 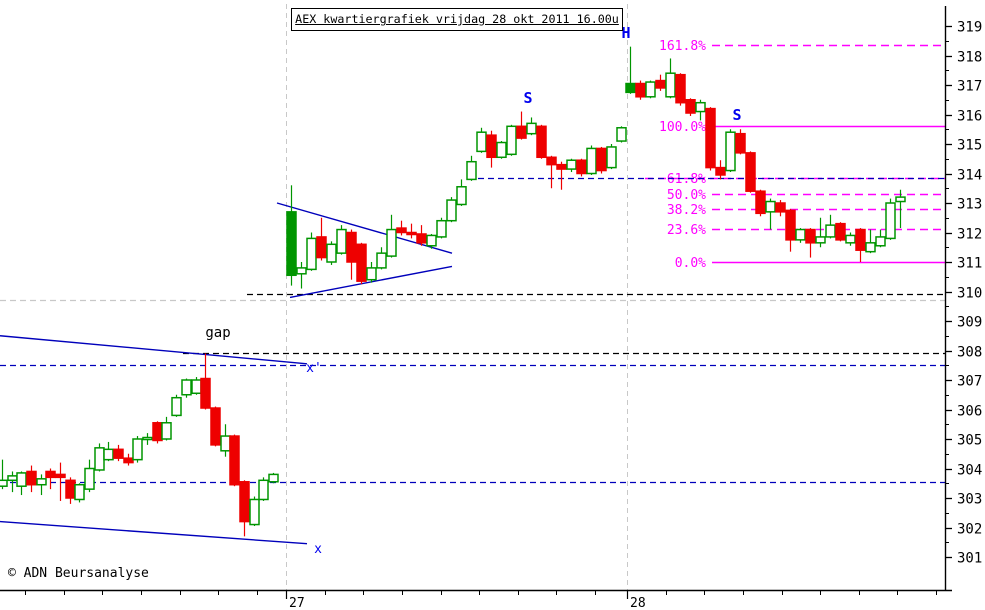 What do you see at coordinates (78, 573) in the screenshot?
I see `copyright-label: © ADN Beursanalyse` at bounding box center [78, 573].